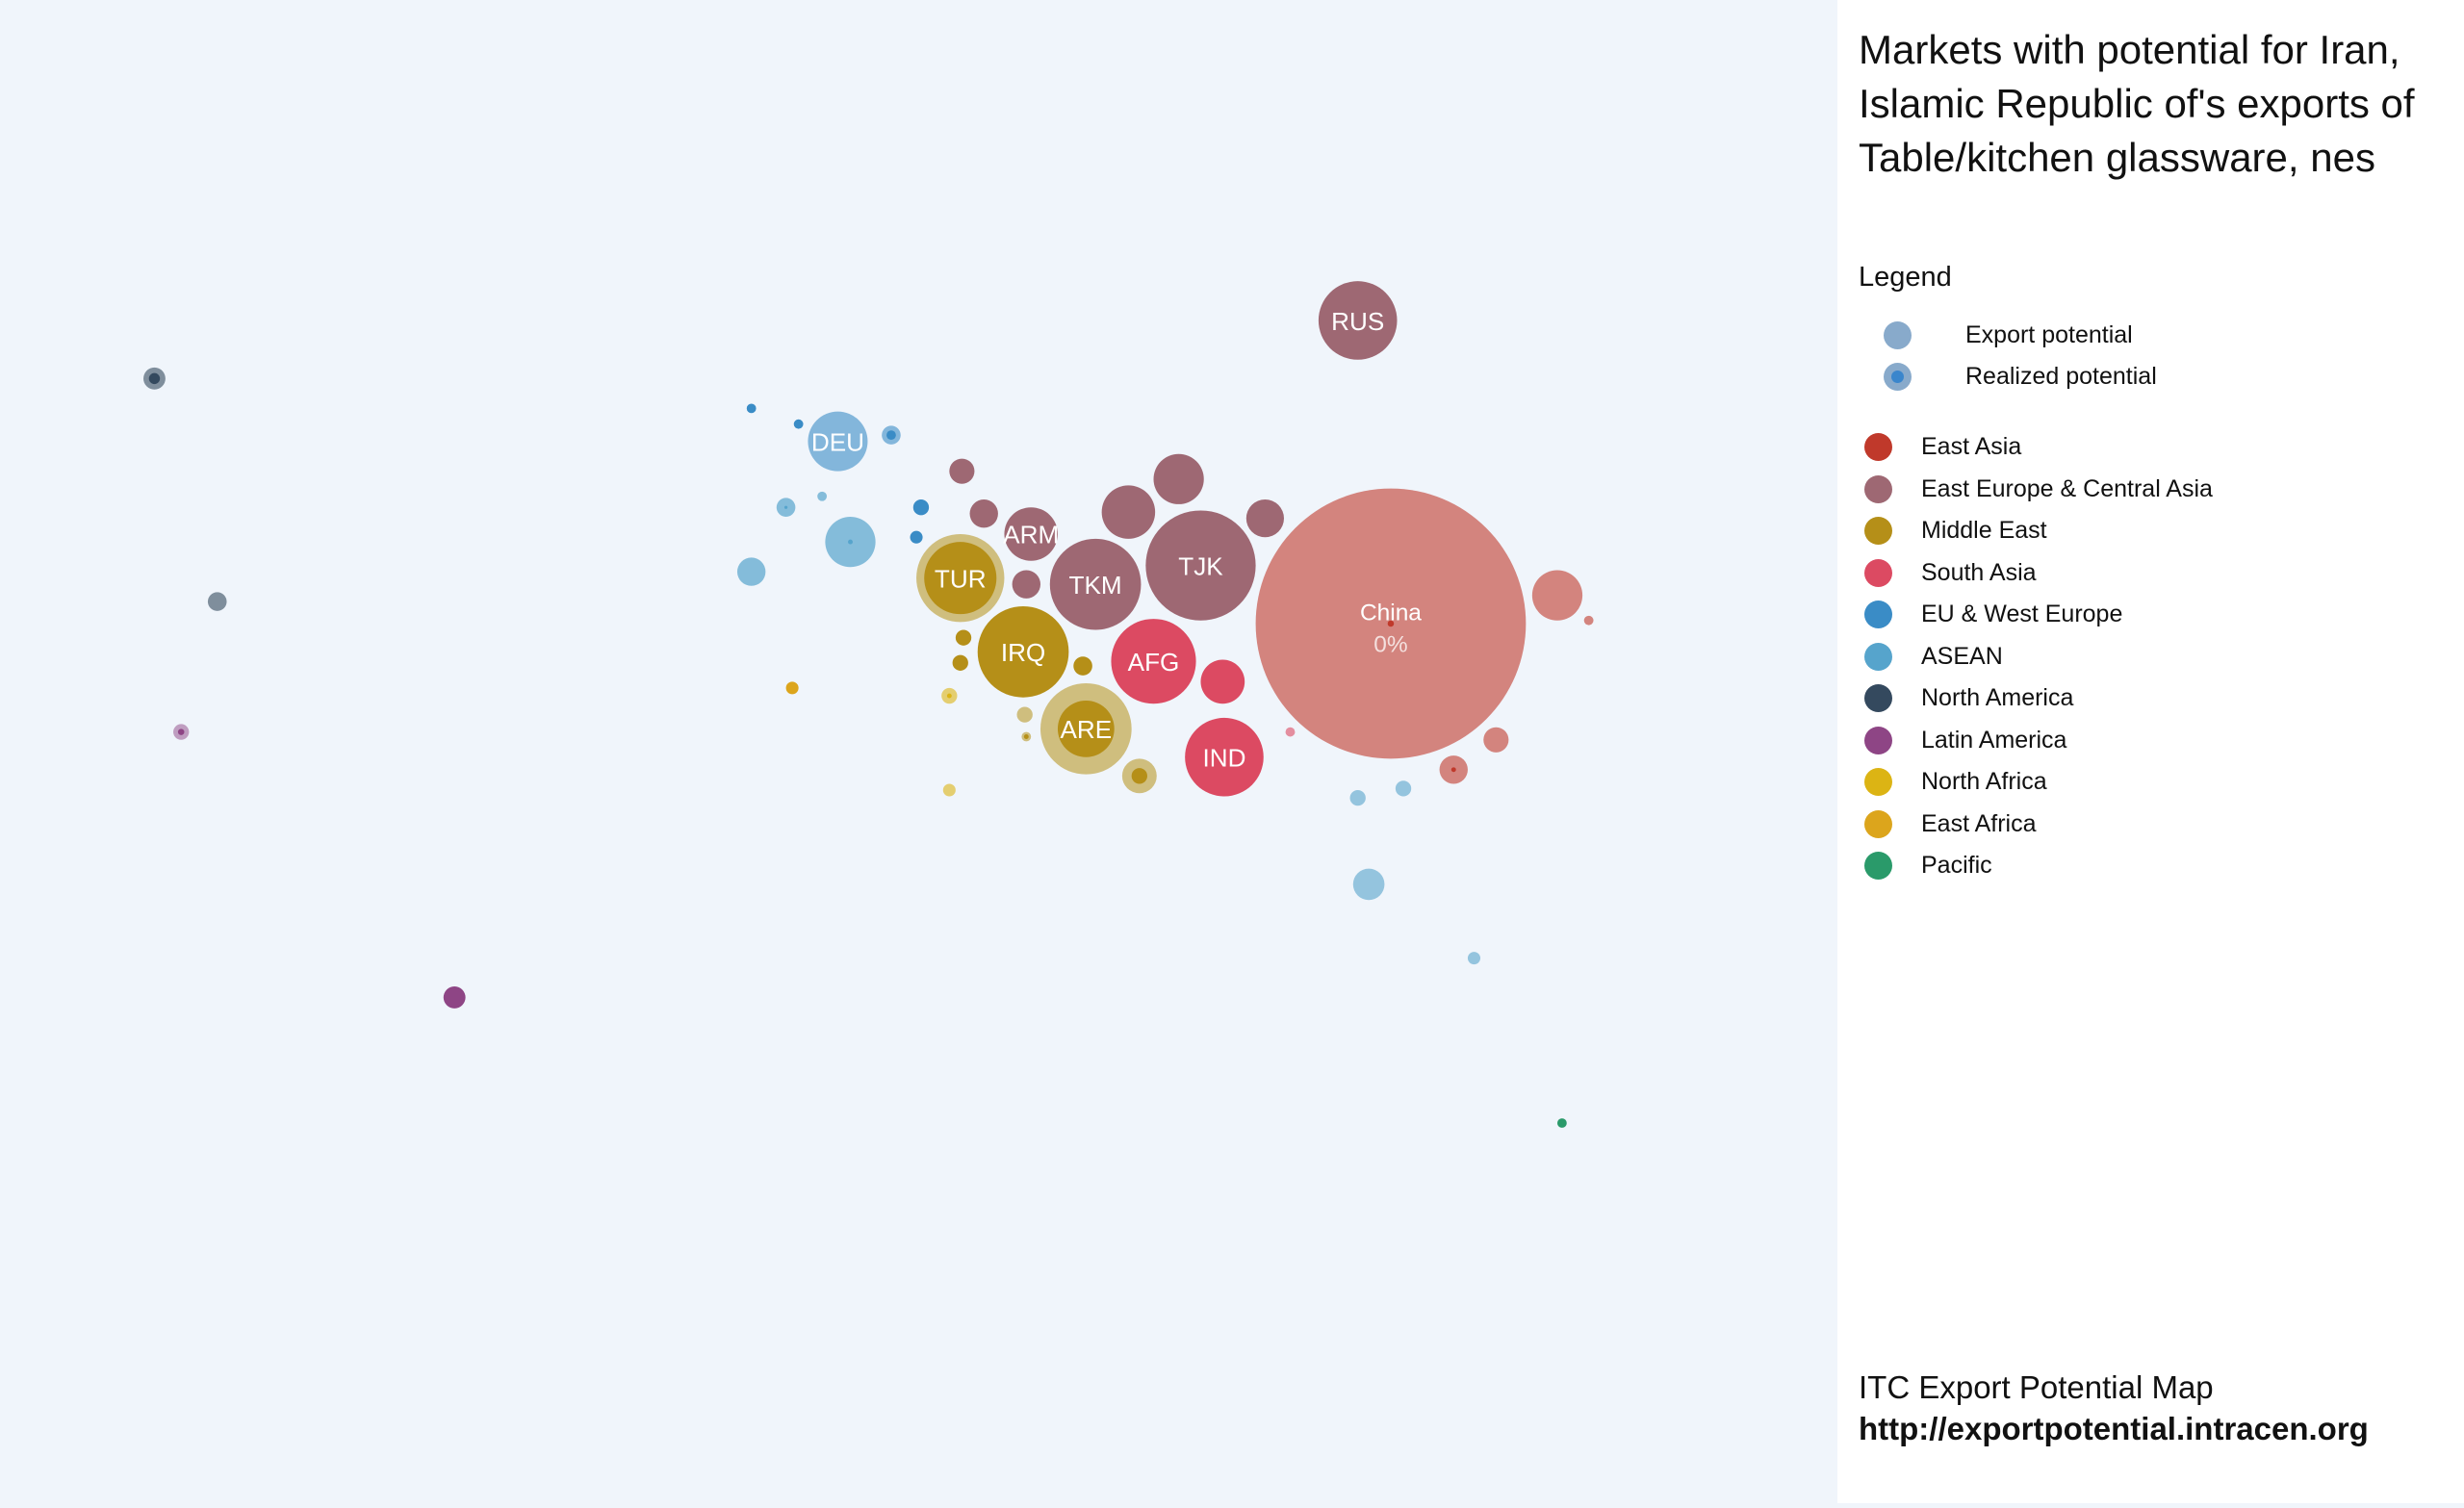 The height and width of the screenshot is (1508, 2464). What do you see at coordinates (1390, 644) in the screenshot?
I see `market-realized-percent: 0%` at bounding box center [1390, 644].